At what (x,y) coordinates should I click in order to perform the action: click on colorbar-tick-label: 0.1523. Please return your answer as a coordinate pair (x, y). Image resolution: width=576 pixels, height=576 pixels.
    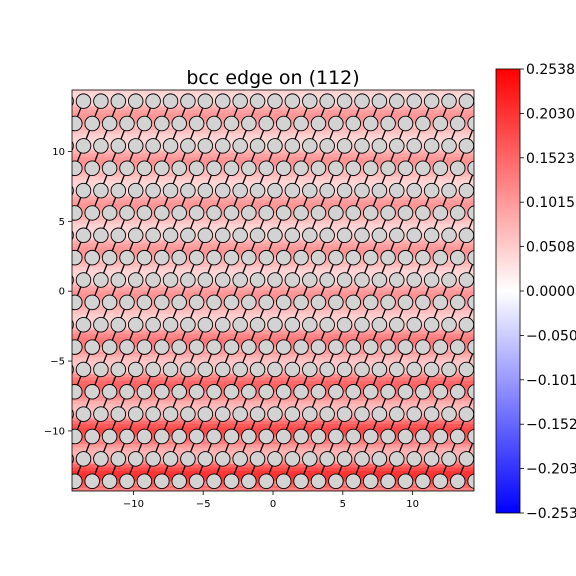
    Looking at the image, I should click on (550, 159).